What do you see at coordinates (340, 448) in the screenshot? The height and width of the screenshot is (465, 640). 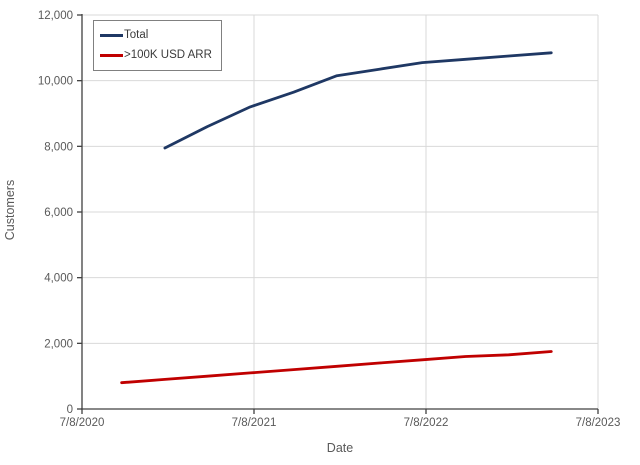 I see `x-axis-title: Date` at bounding box center [340, 448].